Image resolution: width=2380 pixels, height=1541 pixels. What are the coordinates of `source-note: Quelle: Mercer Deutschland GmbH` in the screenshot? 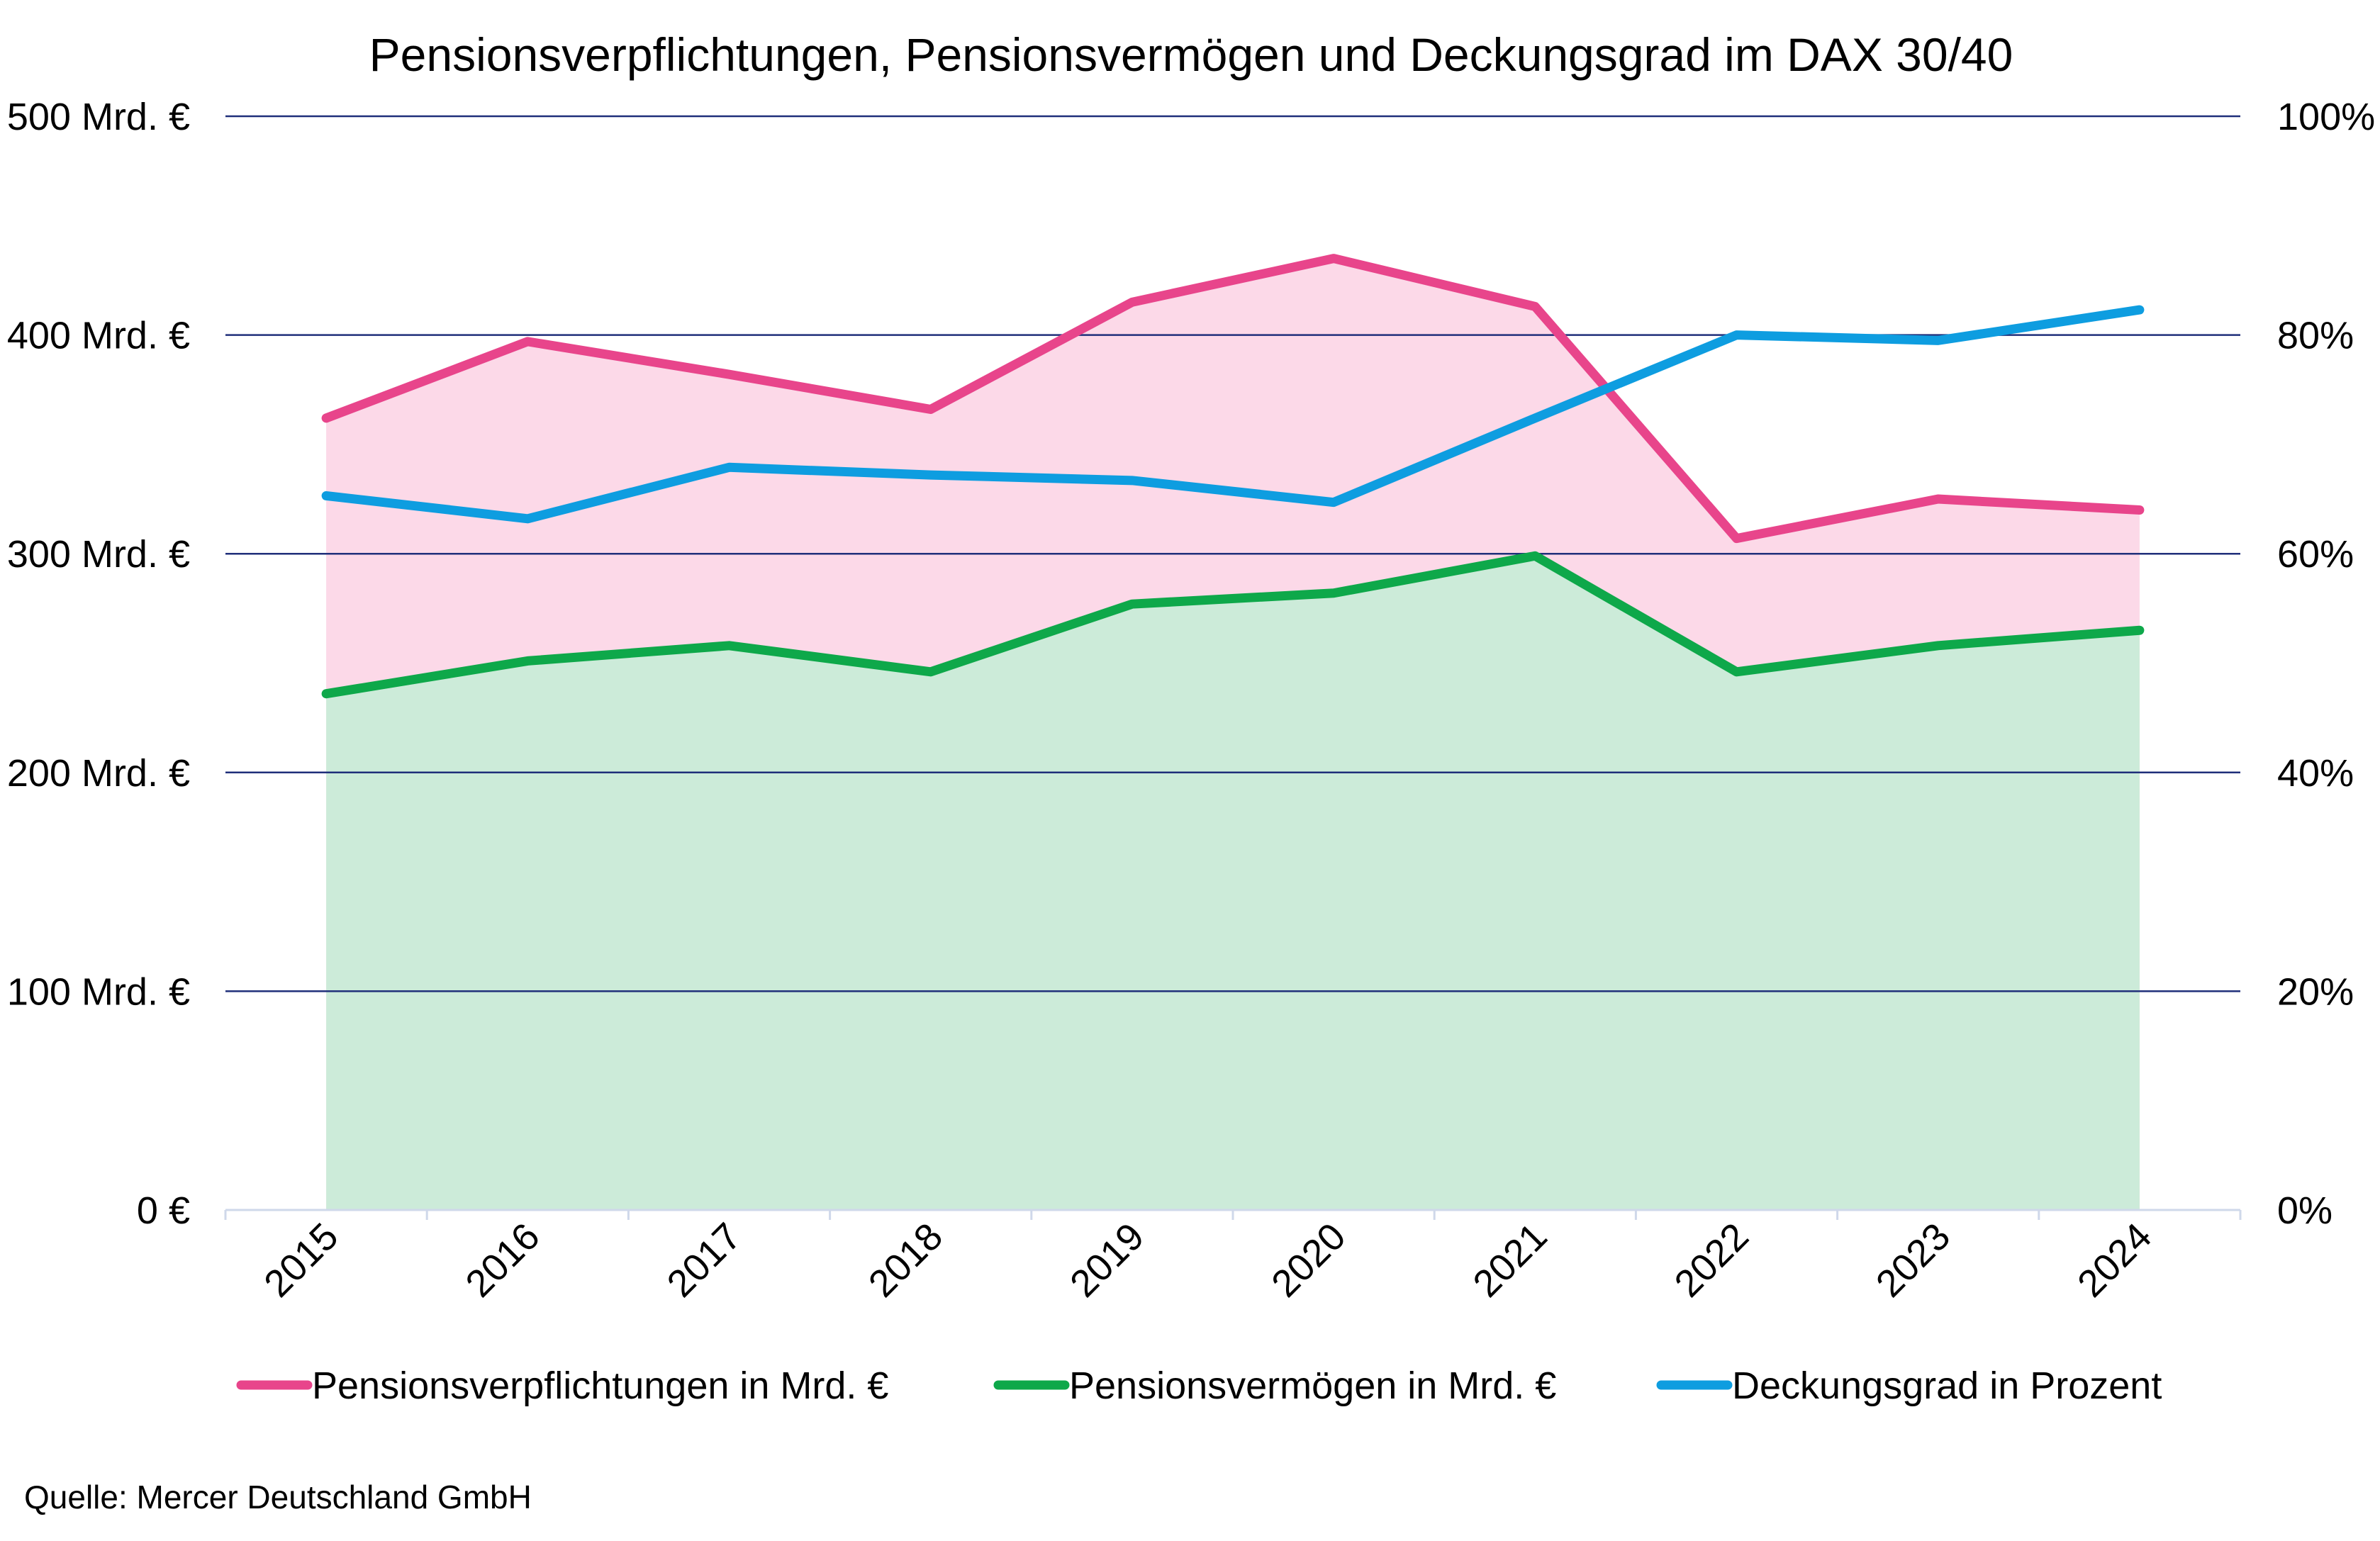 It's located at (278, 1497).